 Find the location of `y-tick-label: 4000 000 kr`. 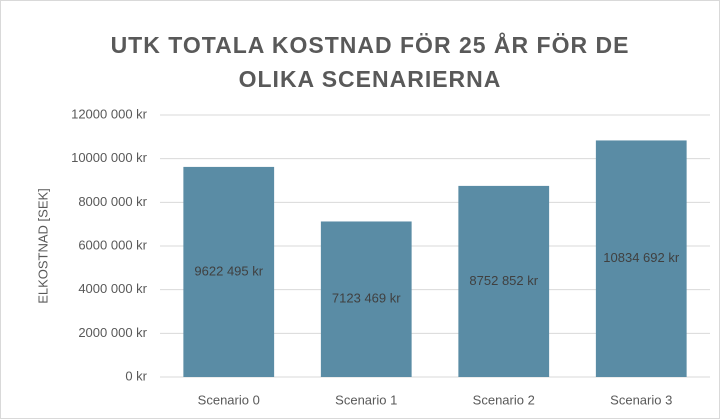

y-tick-label: 4000 000 kr is located at coordinates (112, 288).